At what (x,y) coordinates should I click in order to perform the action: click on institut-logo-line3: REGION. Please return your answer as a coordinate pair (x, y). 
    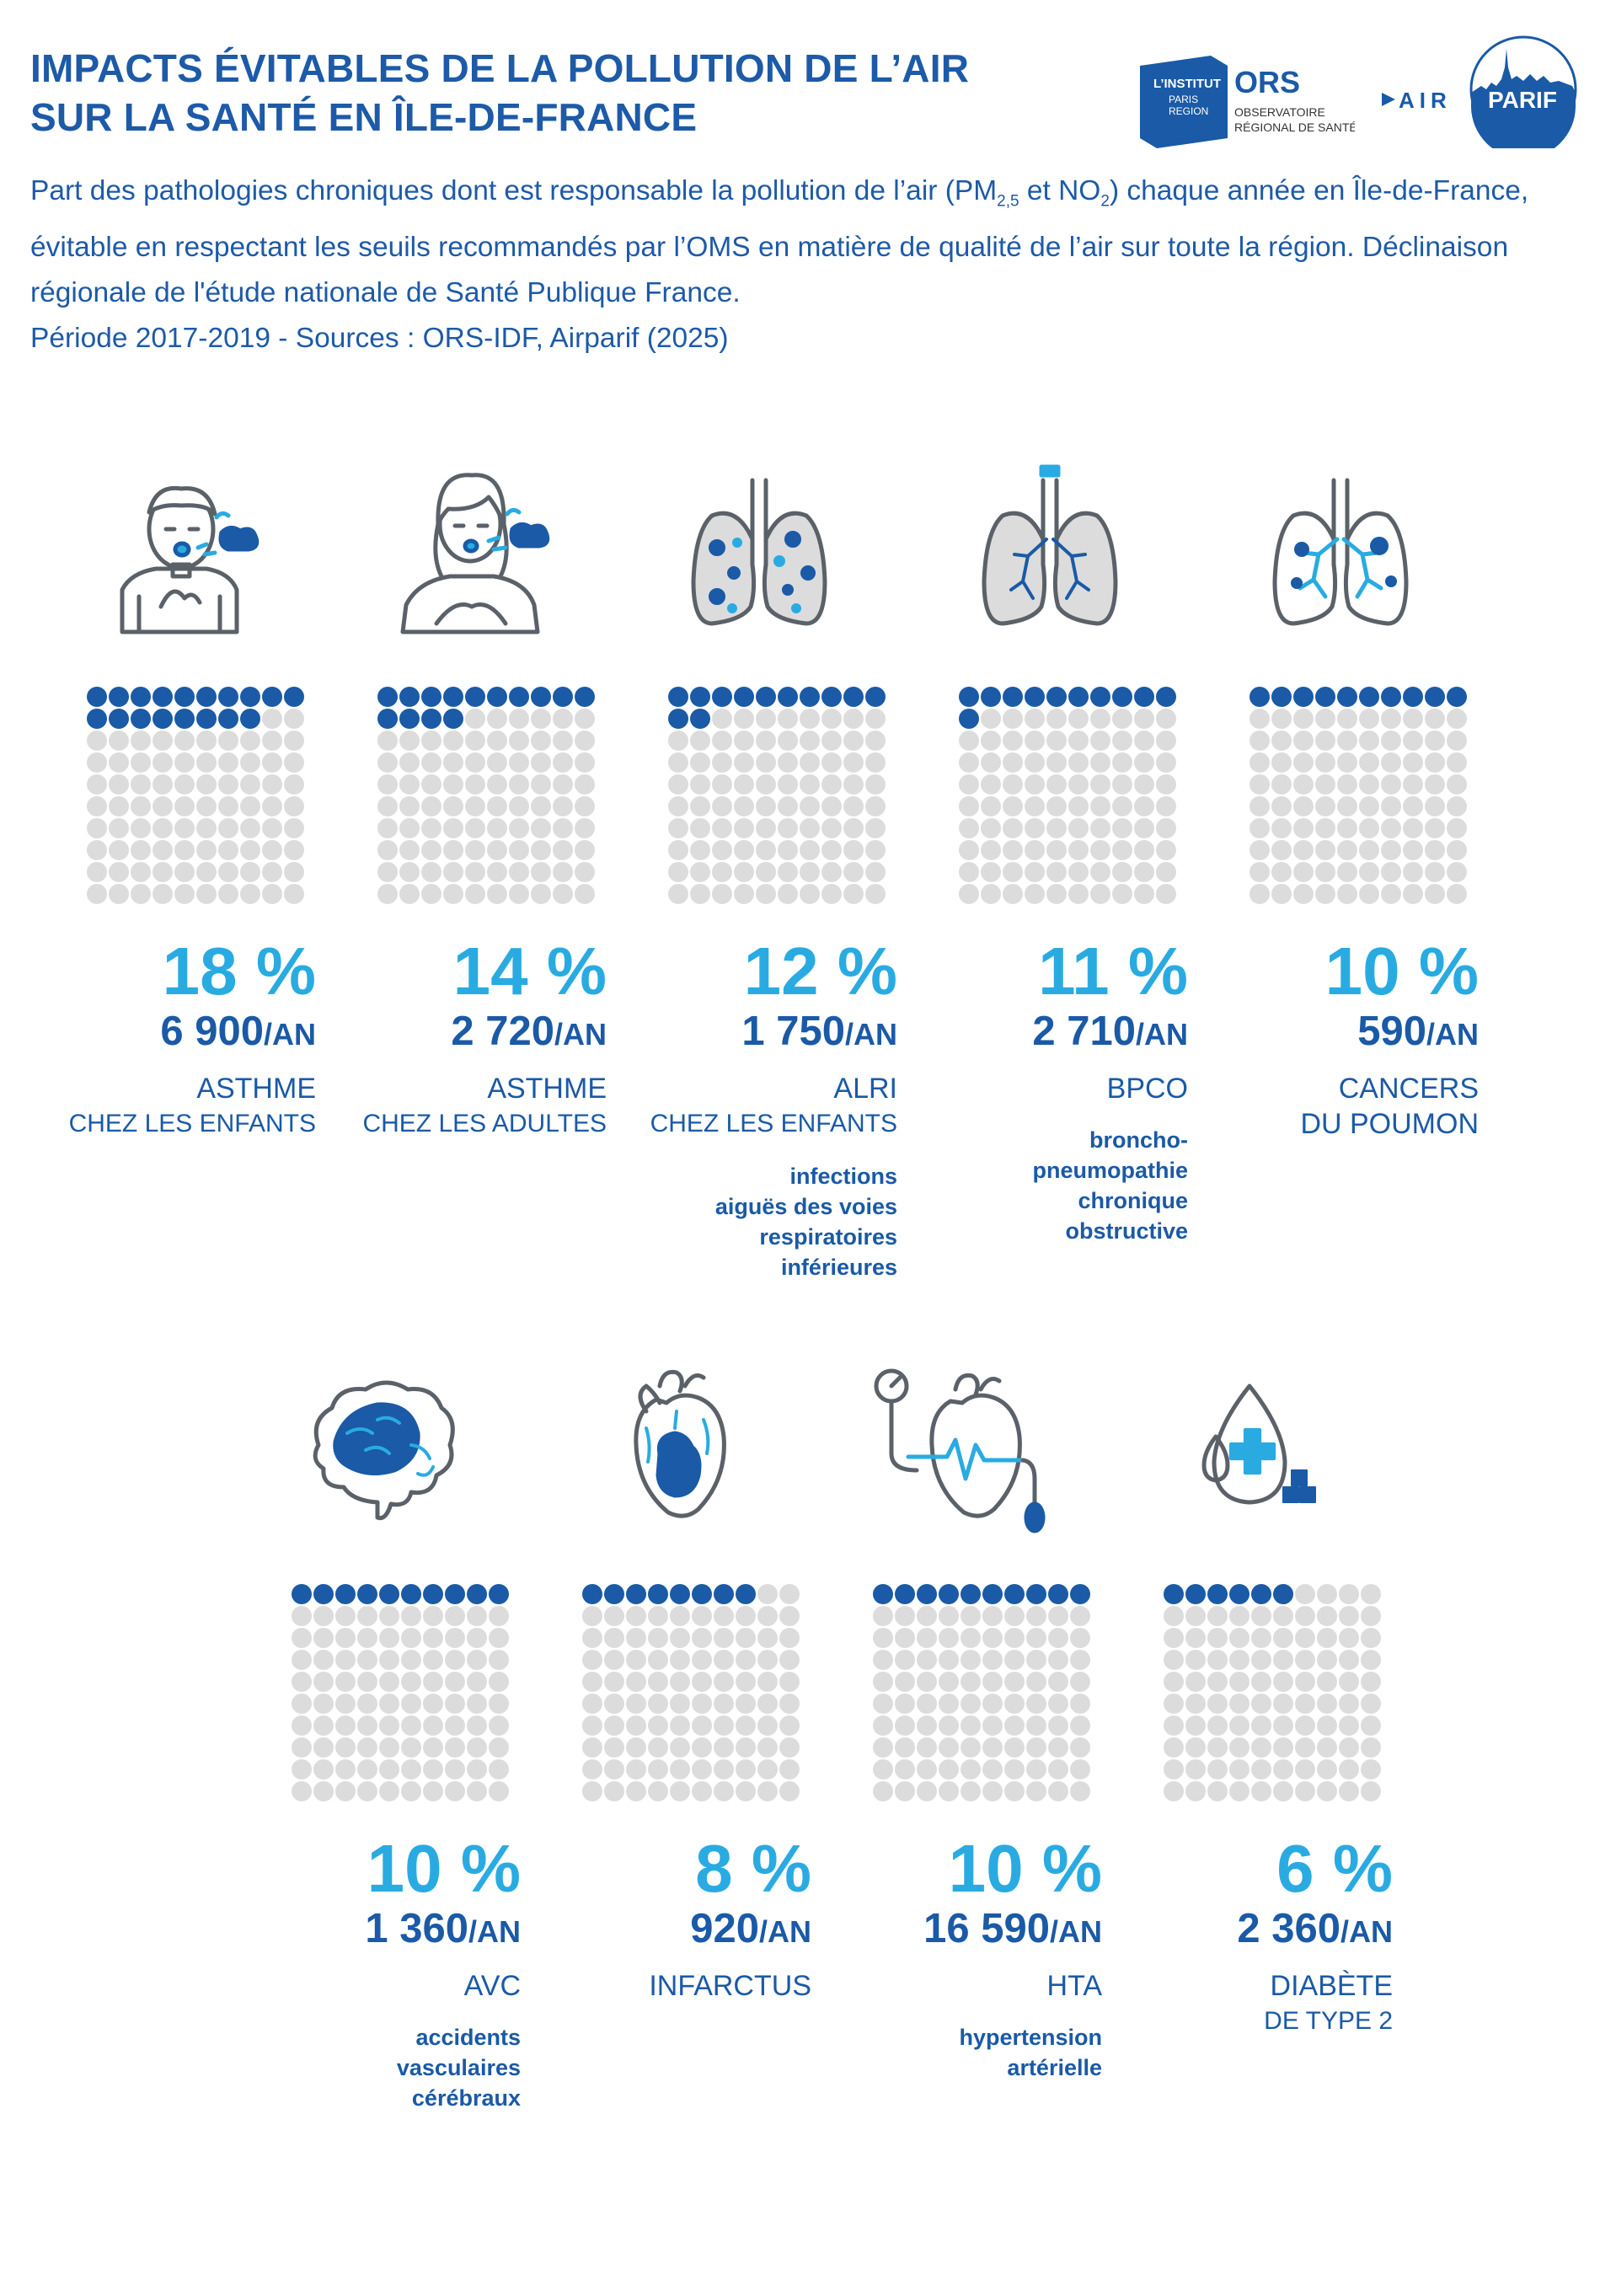
    Looking at the image, I should click on (1188, 111).